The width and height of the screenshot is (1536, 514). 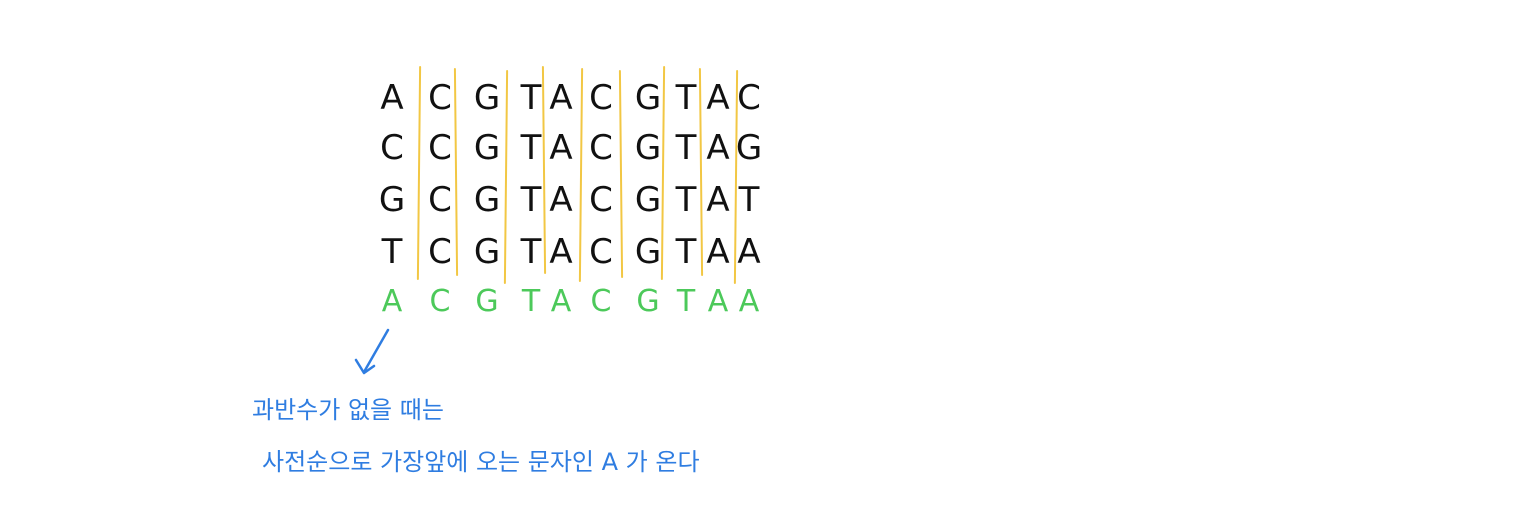 What do you see at coordinates (481, 462) in the screenshot?
I see `annotation-line-2: 사전순으로 가장앞에 오는 문자인 A 가 온다` at bounding box center [481, 462].